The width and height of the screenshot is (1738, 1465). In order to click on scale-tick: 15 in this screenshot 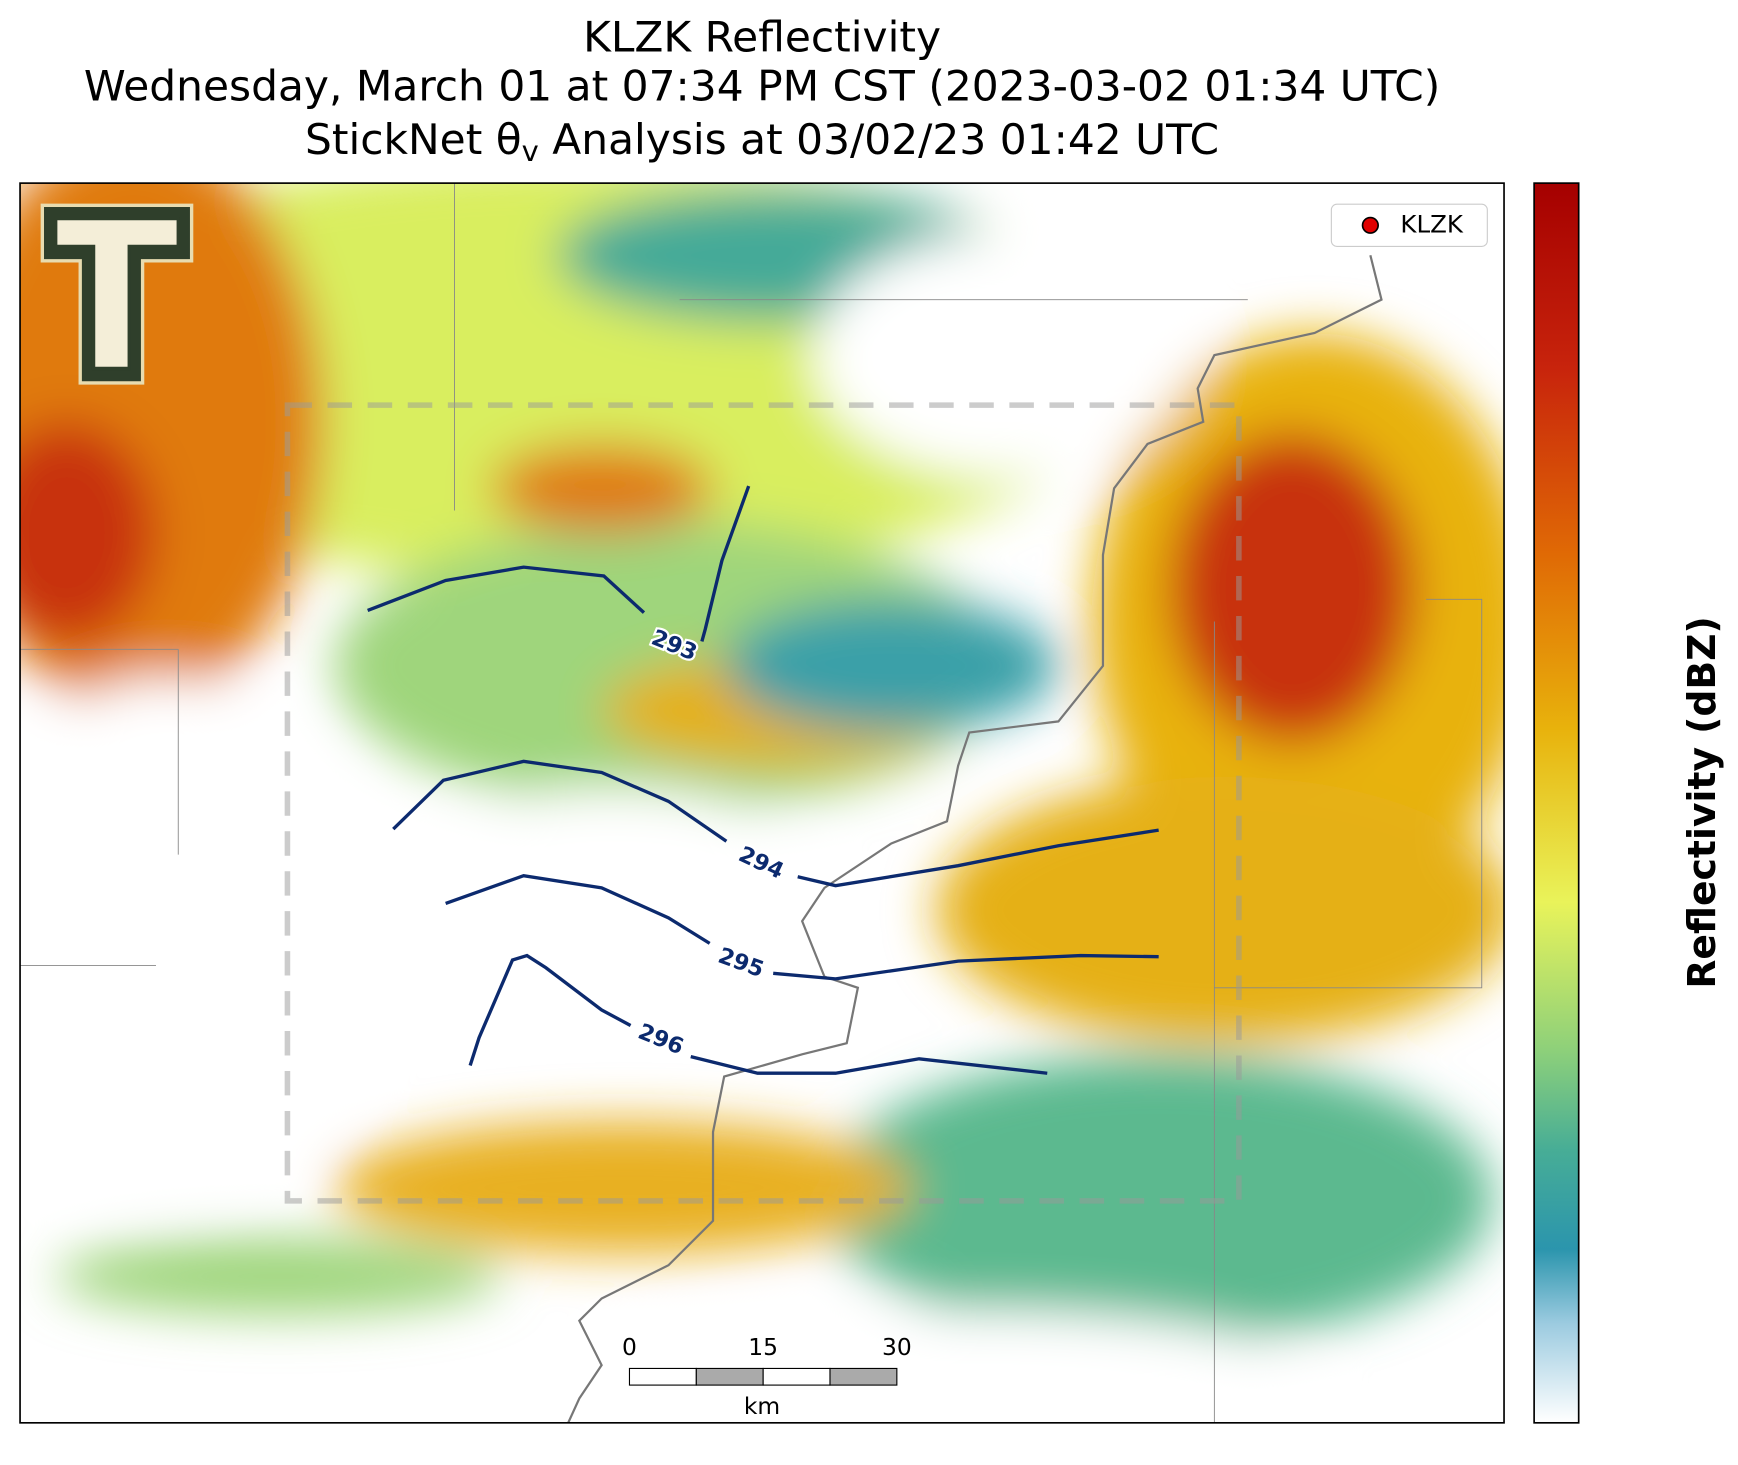, I will do `click(763, 1347)`.